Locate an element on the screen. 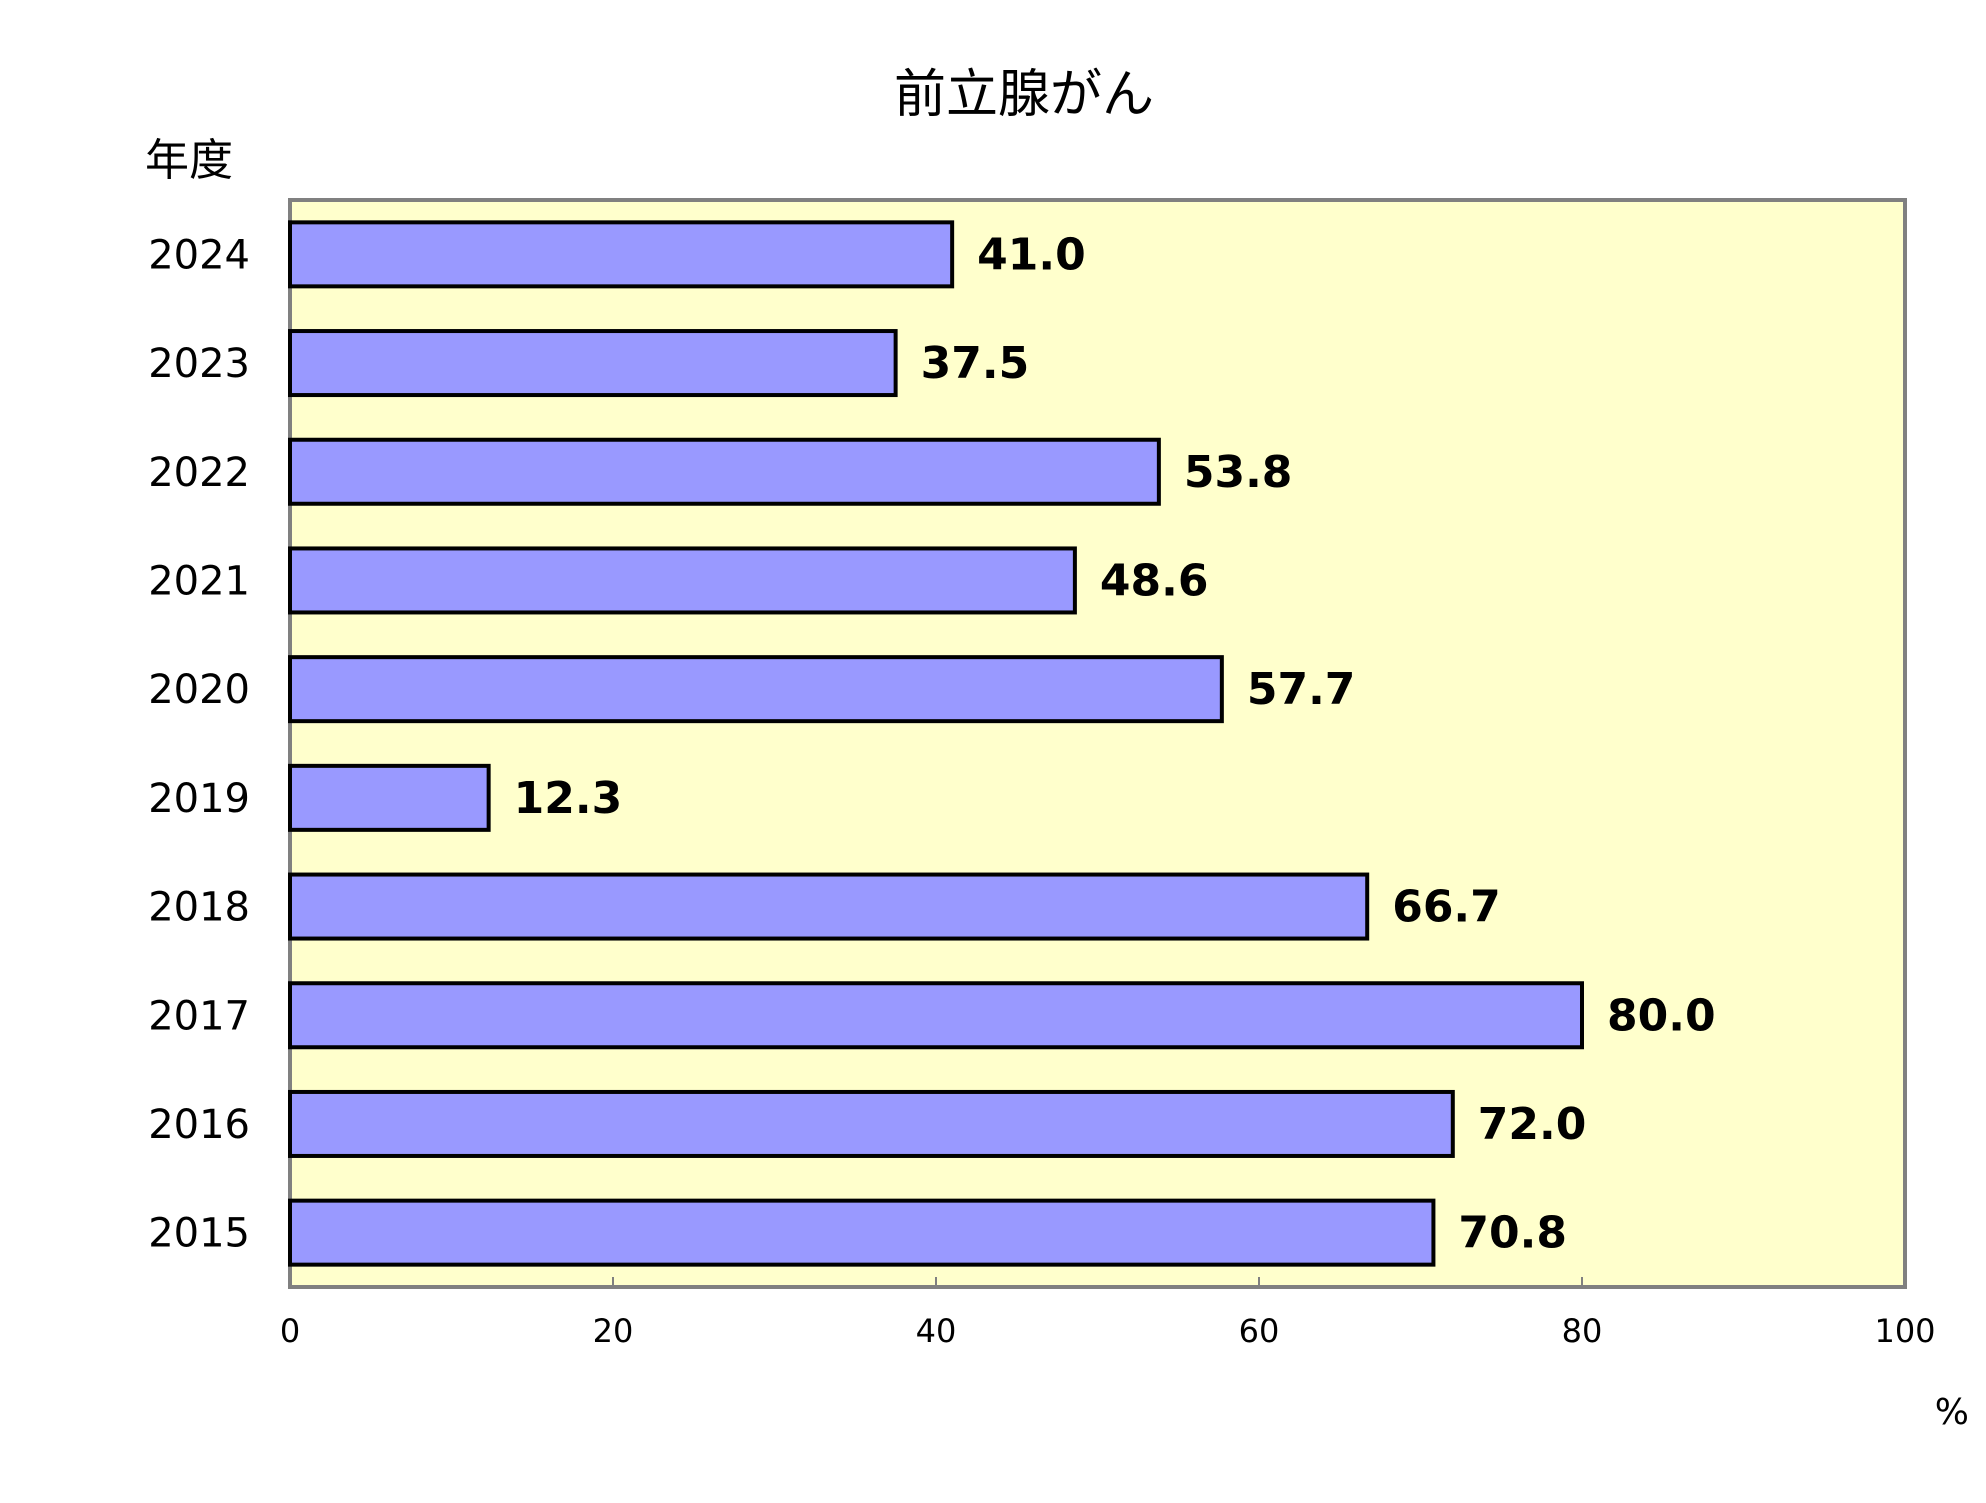  category-label-2022: 2022 is located at coordinates (199, 473).